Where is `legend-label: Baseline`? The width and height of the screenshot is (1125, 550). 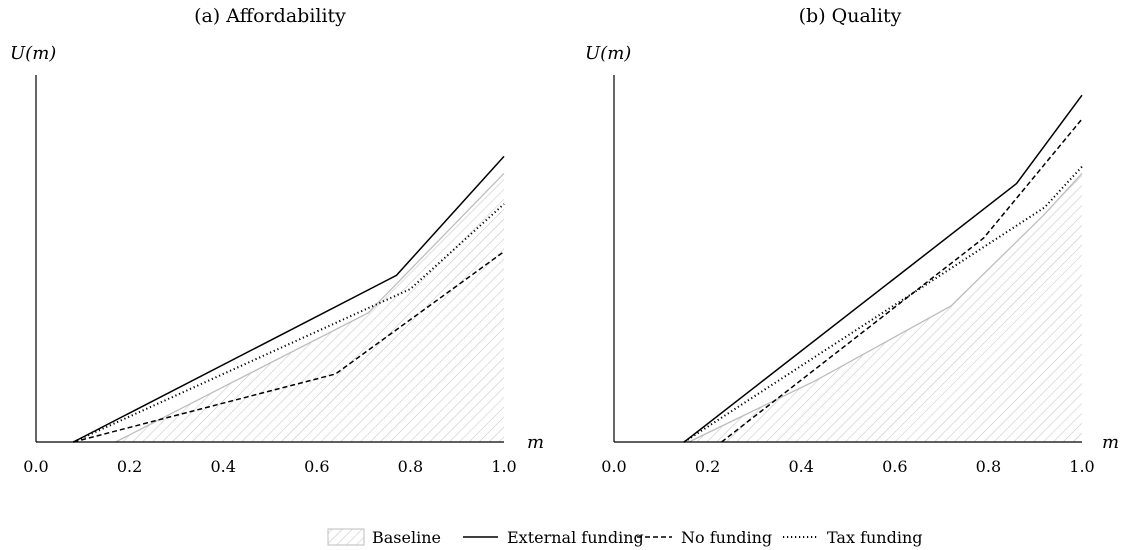 legend-label: Baseline is located at coordinates (406, 537).